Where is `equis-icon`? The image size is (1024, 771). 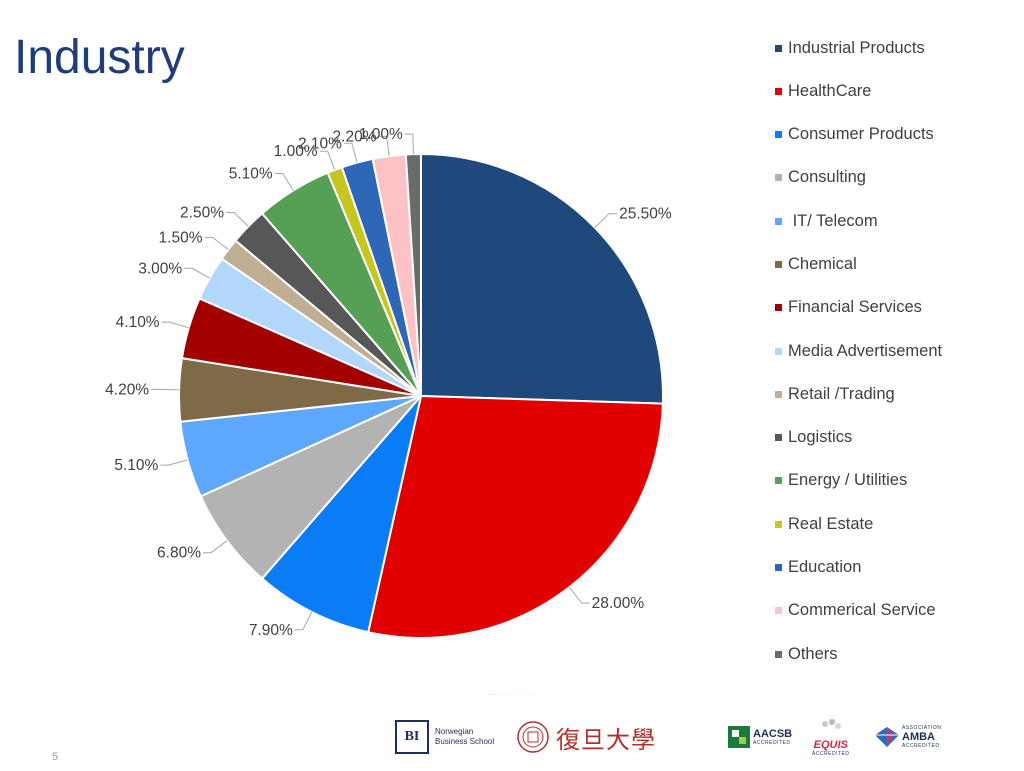
equis-icon is located at coordinates (831, 723).